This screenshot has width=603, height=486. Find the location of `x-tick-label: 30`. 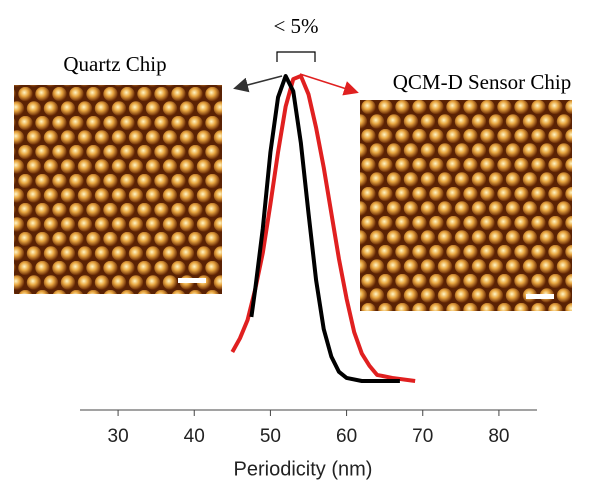

x-tick-label: 30 is located at coordinates (118, 436).